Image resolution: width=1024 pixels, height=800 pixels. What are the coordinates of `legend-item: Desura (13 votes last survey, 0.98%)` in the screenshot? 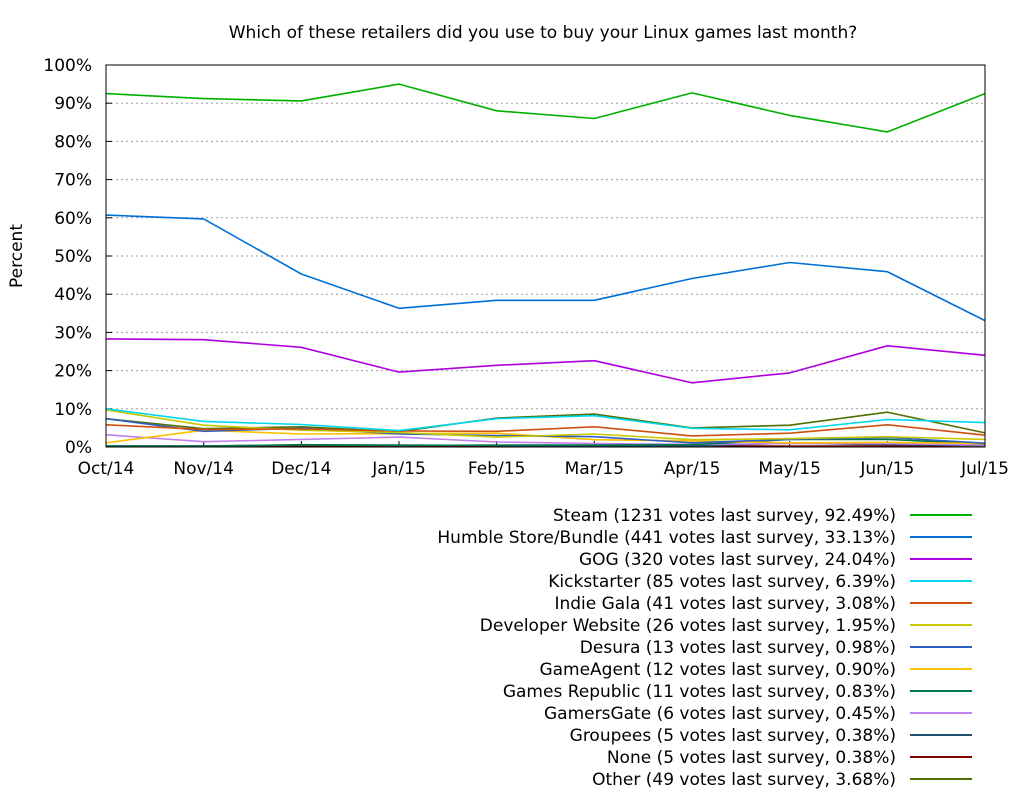 It's located at (776, 648).